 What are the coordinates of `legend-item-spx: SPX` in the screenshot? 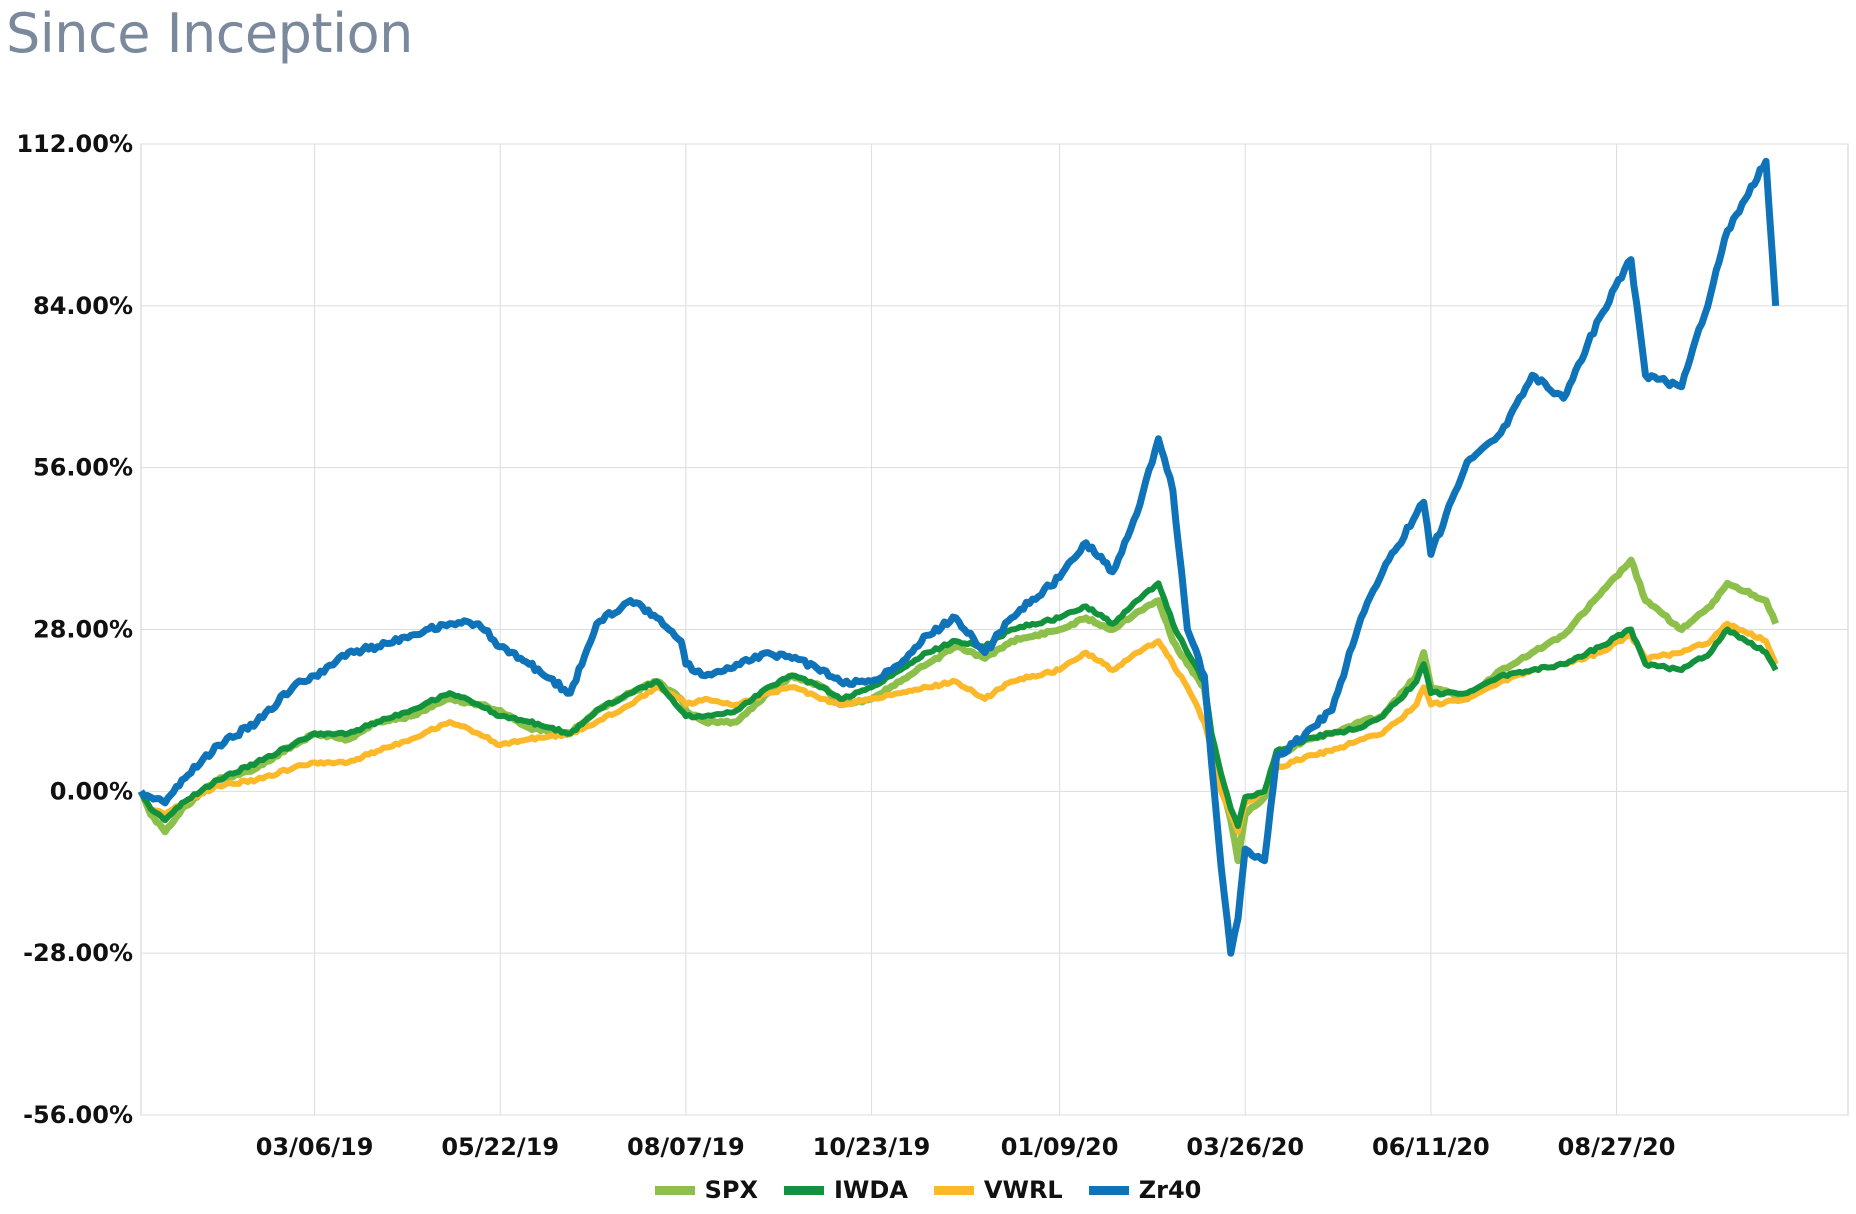 It's located at (706, 1190).